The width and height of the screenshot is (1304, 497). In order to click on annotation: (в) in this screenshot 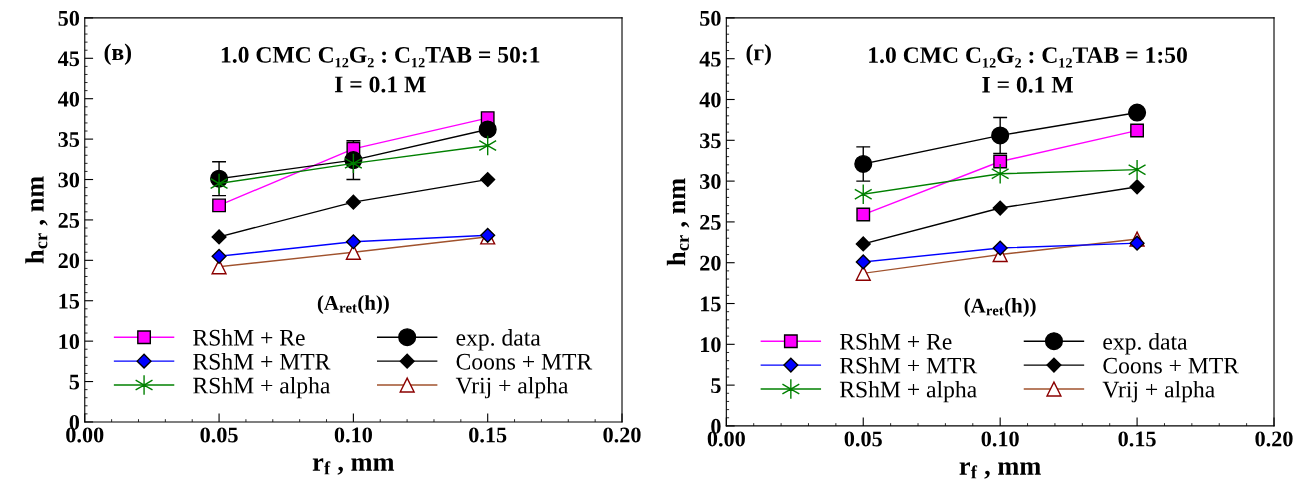, I will do `click(117, 54)`.